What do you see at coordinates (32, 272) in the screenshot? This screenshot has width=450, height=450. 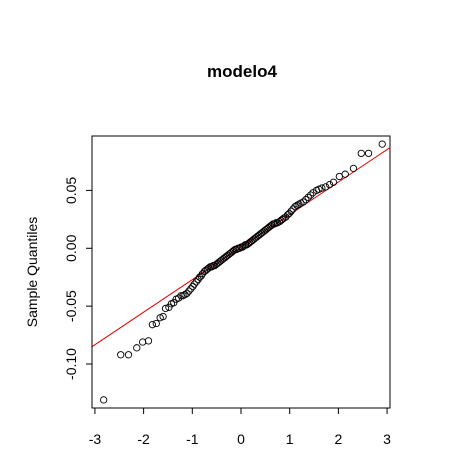 I see `y-axis-label: Sample Quantiles` at bounding box center [32, 272].